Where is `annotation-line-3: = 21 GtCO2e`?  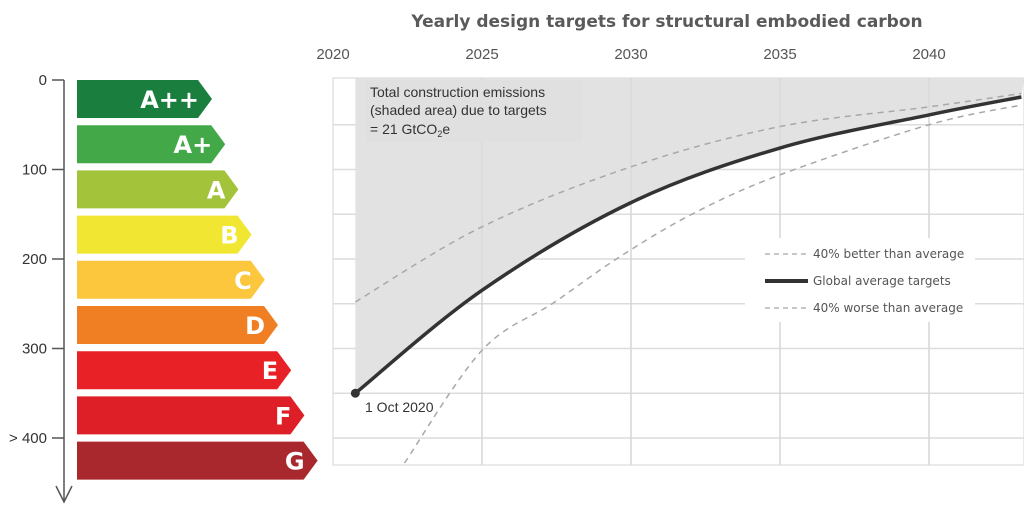 annotation-line-3: = 21 GtCO2e is located at coordinates (410, 130).